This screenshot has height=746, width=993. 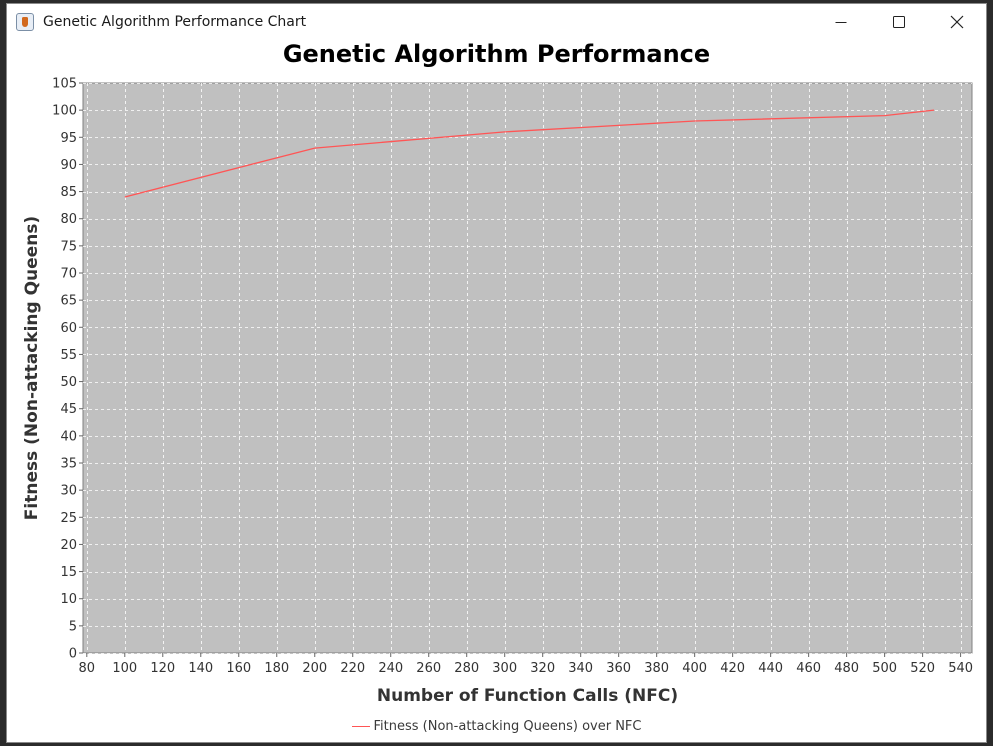 I want to click on series-line, so click(x=529, y=153).